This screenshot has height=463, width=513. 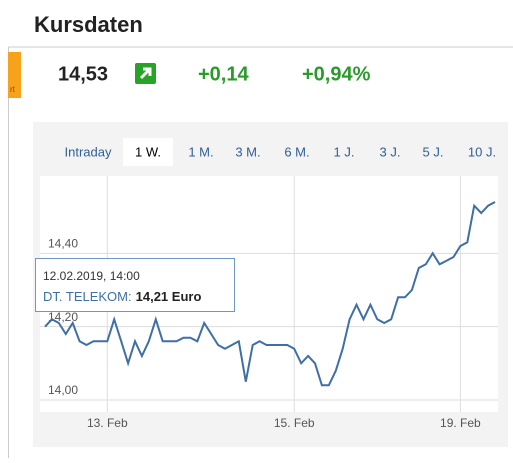 What do you see at coordinates (344, 151) in the screenshot?
I see `tab: 1 J.` at bounding box center [344, 151].